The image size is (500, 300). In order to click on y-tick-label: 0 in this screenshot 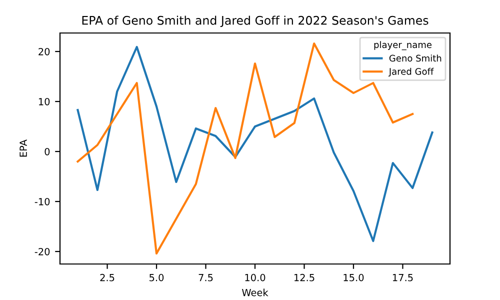, I will do `click(47, 152)`.